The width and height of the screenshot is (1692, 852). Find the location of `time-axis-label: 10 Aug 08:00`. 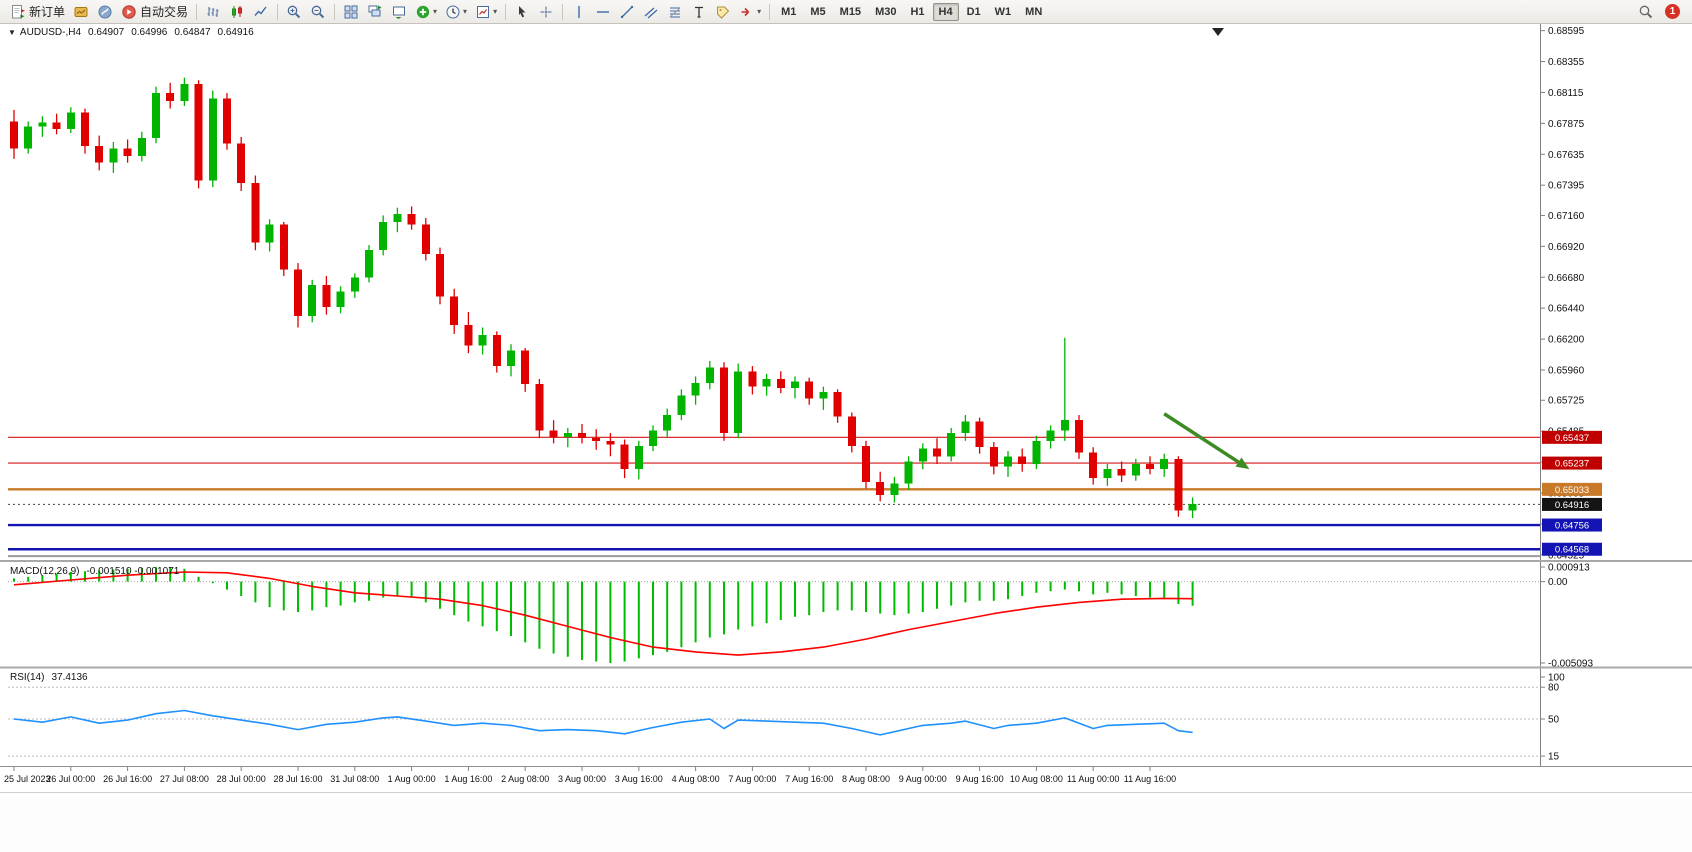

time-axis-label: 10 Aug 08:00 is located at coordinates (1036, 779).